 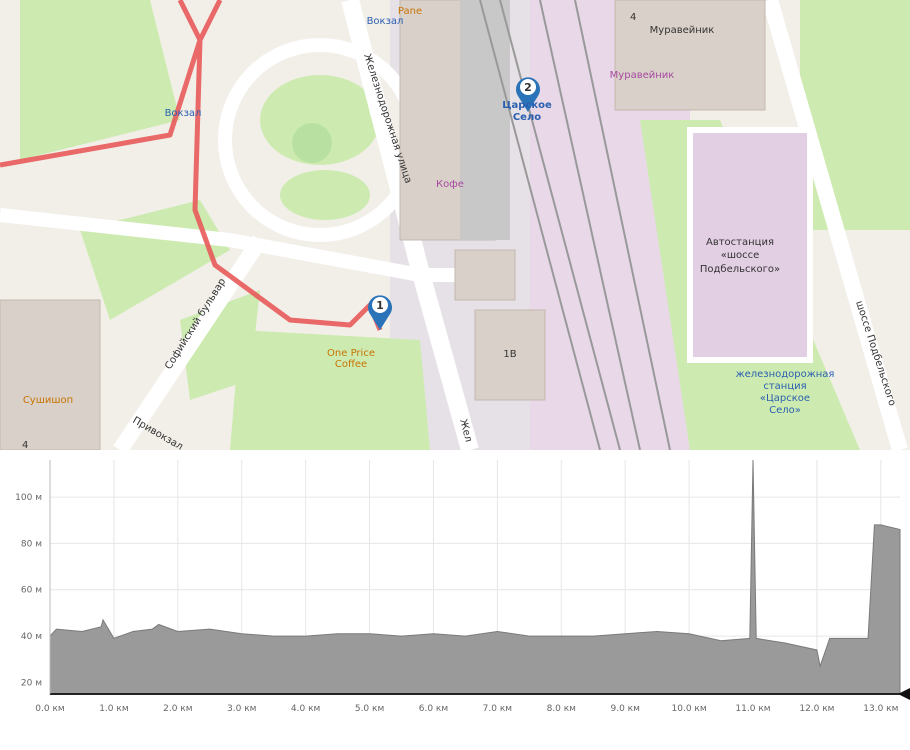 What do you see at coordinates (351, 364) in the screenshot?
I see `map-label: Coffee` at bounding box center [351, 364].